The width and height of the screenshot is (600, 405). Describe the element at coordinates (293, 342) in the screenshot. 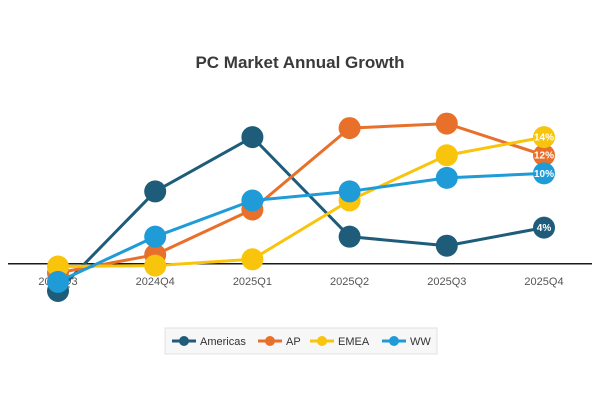

I see `legend-label: AP` at that location.